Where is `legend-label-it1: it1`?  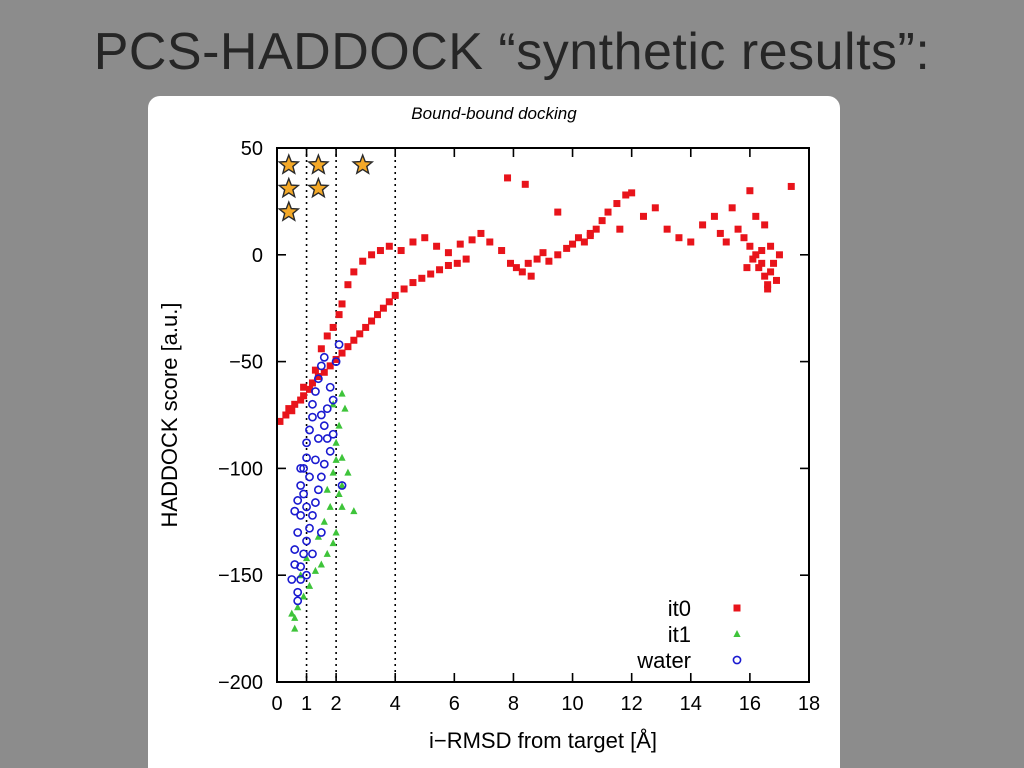 legend-label-it1: it1 is located at coordinates (679, 634).